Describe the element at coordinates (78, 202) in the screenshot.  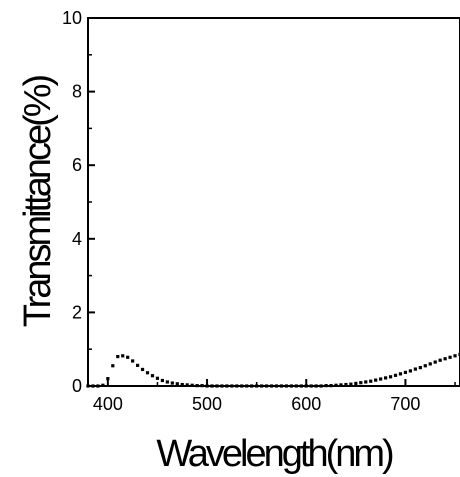
I see `y-axis-ticks: 0 2 4 6 8 10` at that location.